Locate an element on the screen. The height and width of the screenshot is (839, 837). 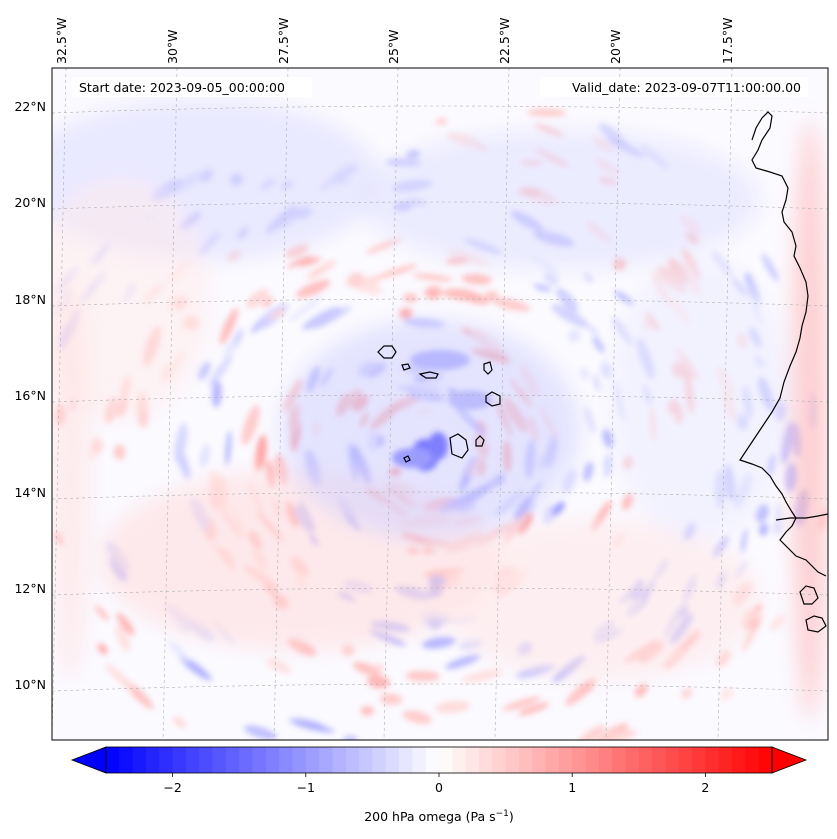
latitude-labels: 22°N 20°N 18°N 16°N 14°N 12°N 10°N is located at coordinates (30, 395).